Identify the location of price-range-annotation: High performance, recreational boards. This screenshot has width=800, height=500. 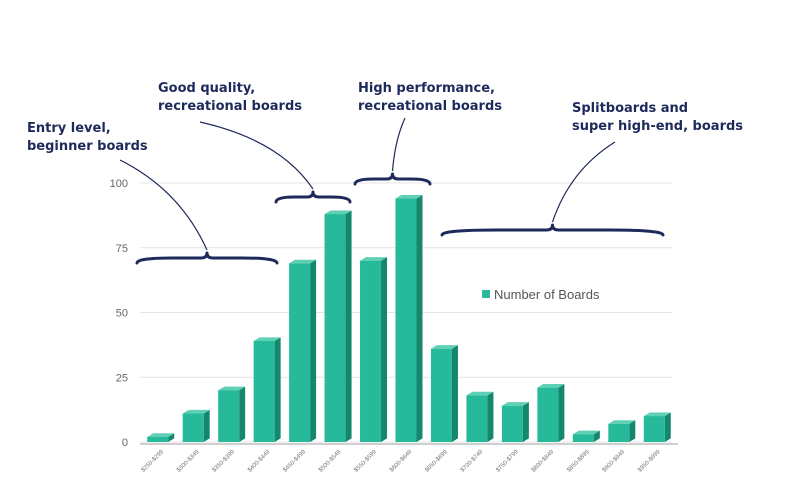
(427, 133).